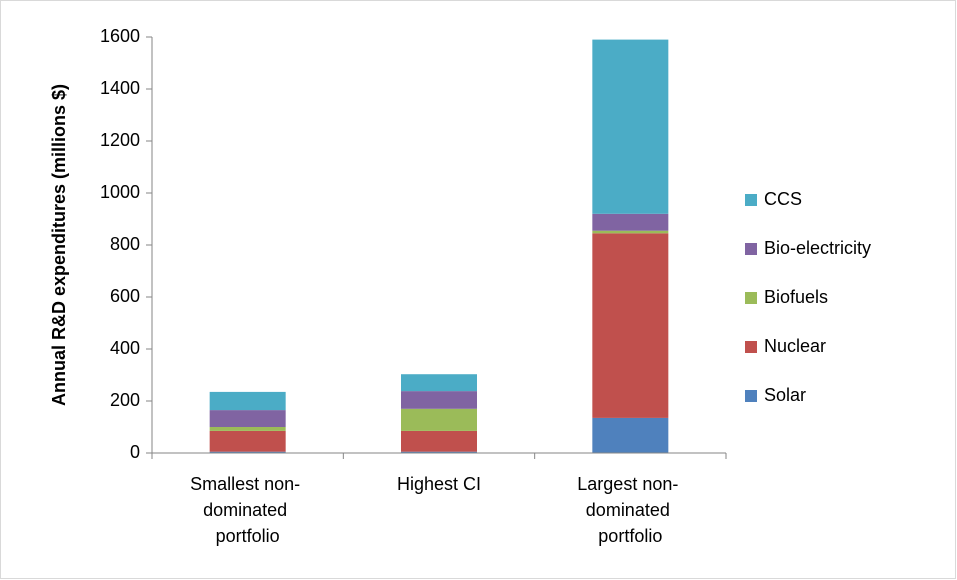  I want to click on y-axis-title: Annual R&D expenditures (millions $), so click(59, 245).